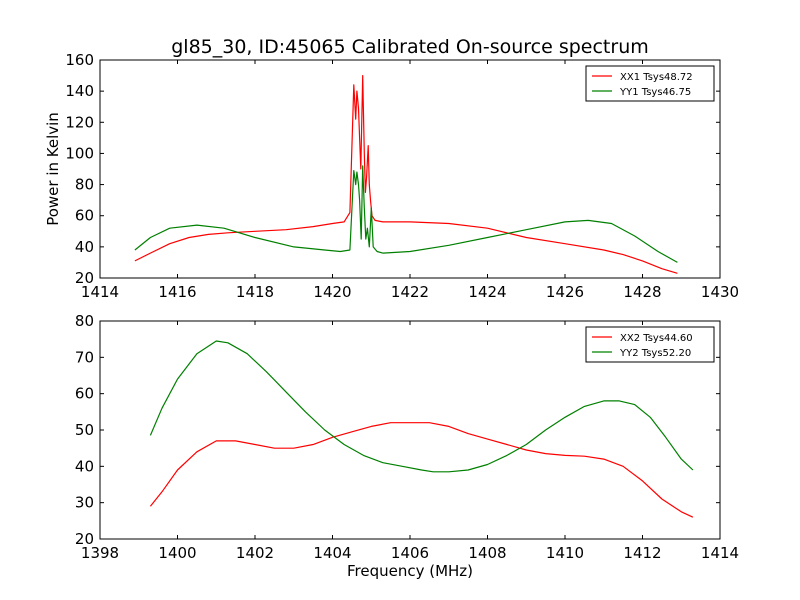 The width and height of the screenshot is (800, 600). I want to click on y-tick-label: 140, so click(79, 91).